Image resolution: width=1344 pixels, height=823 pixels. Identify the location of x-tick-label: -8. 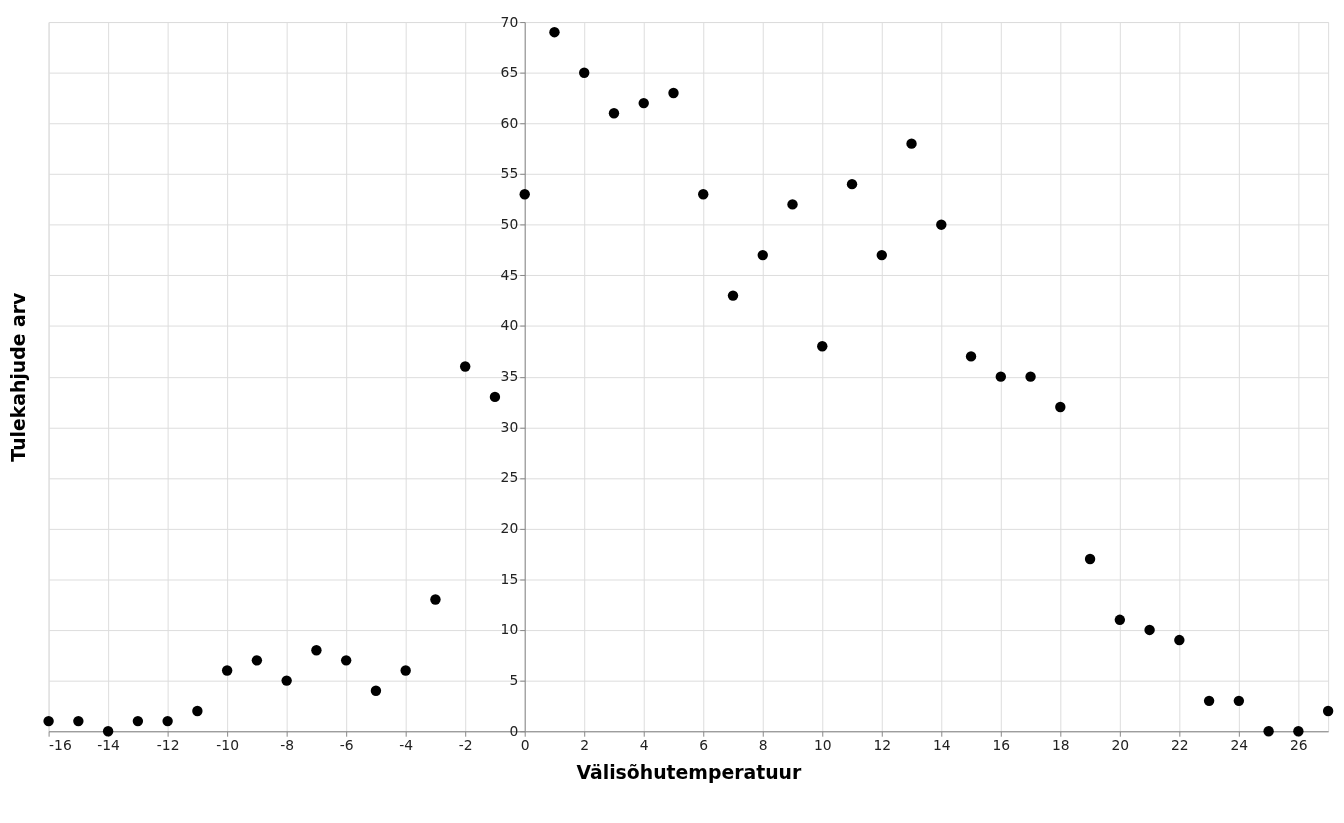
(287, 744).